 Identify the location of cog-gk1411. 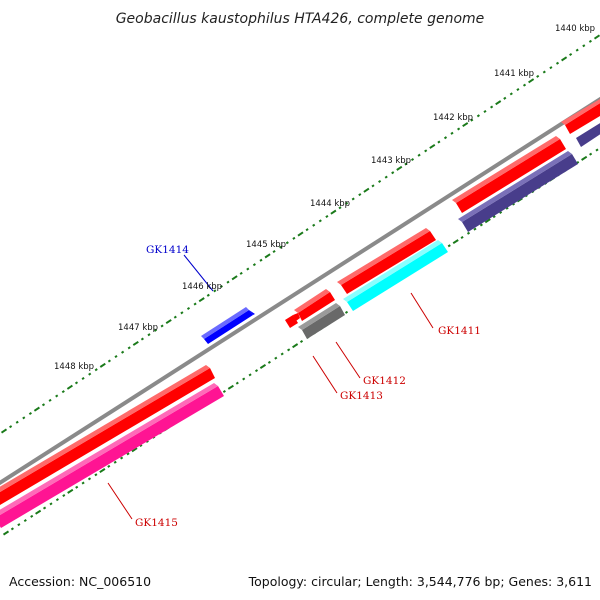
(395, 275).